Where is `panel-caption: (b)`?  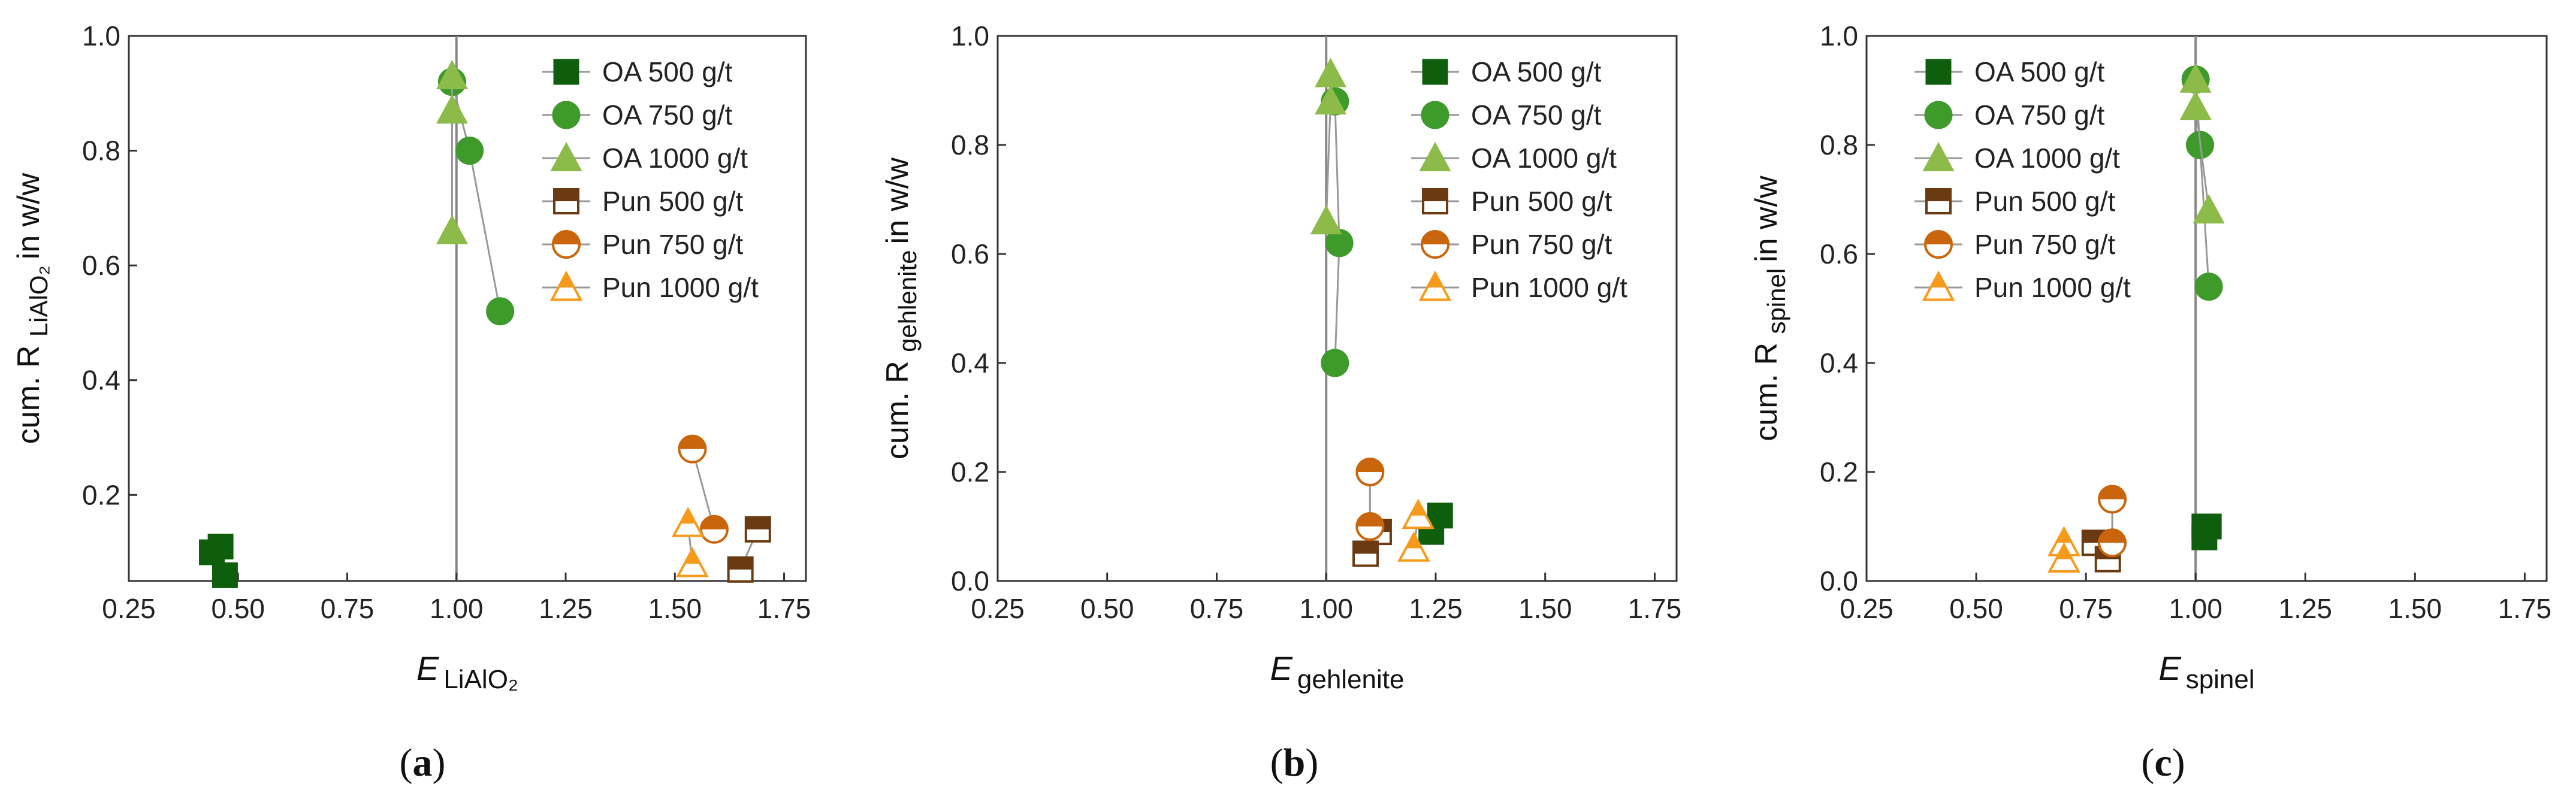 panel-caption: (b) is located at coordinates (1294, 763).